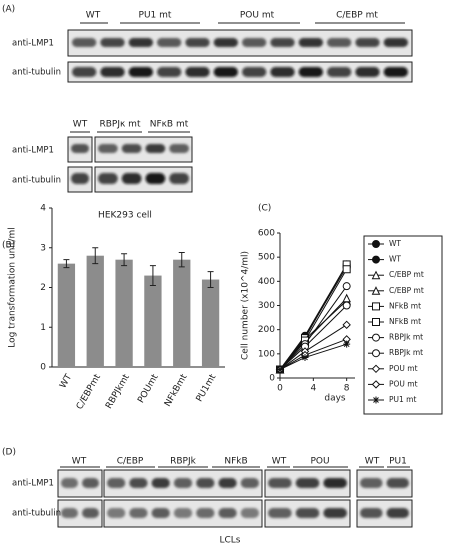 The height and width of the screenshot is (547, 474). I want to click on lane-label: RBPJk, so click(183, 462).